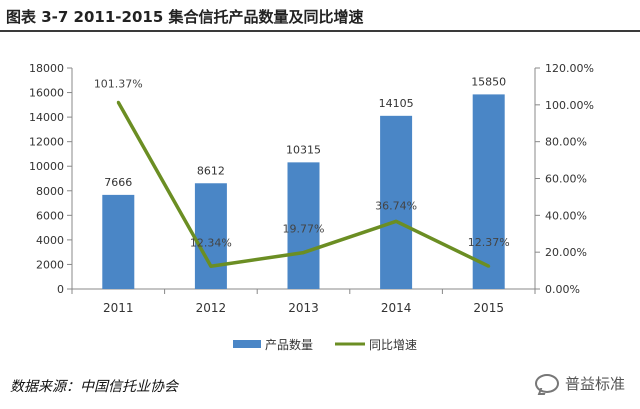 The image size is (640, 409). I want to click on growth-value-label: 12.37%, so click(489, 242).